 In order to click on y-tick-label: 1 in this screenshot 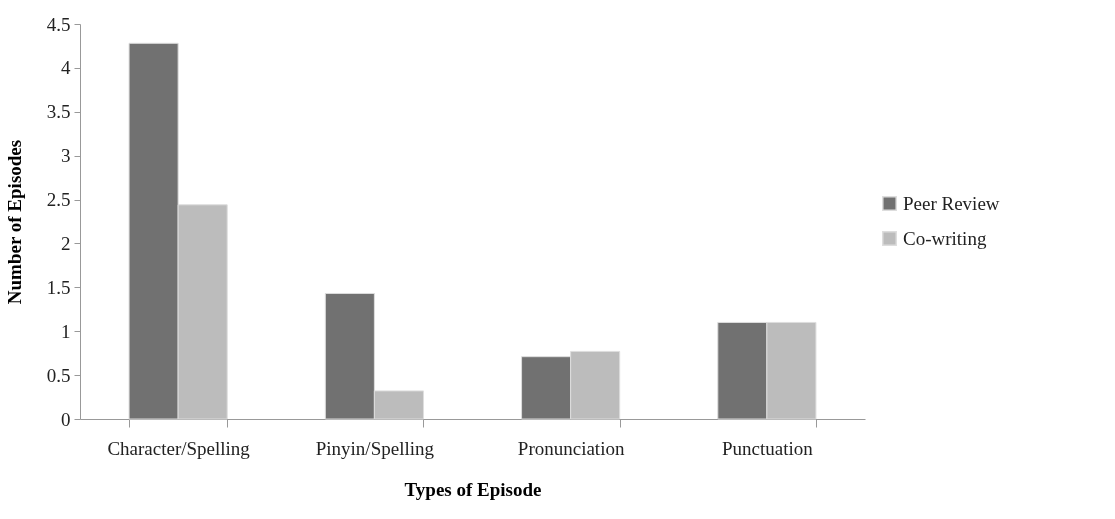, I will do `click(66, 331)`.